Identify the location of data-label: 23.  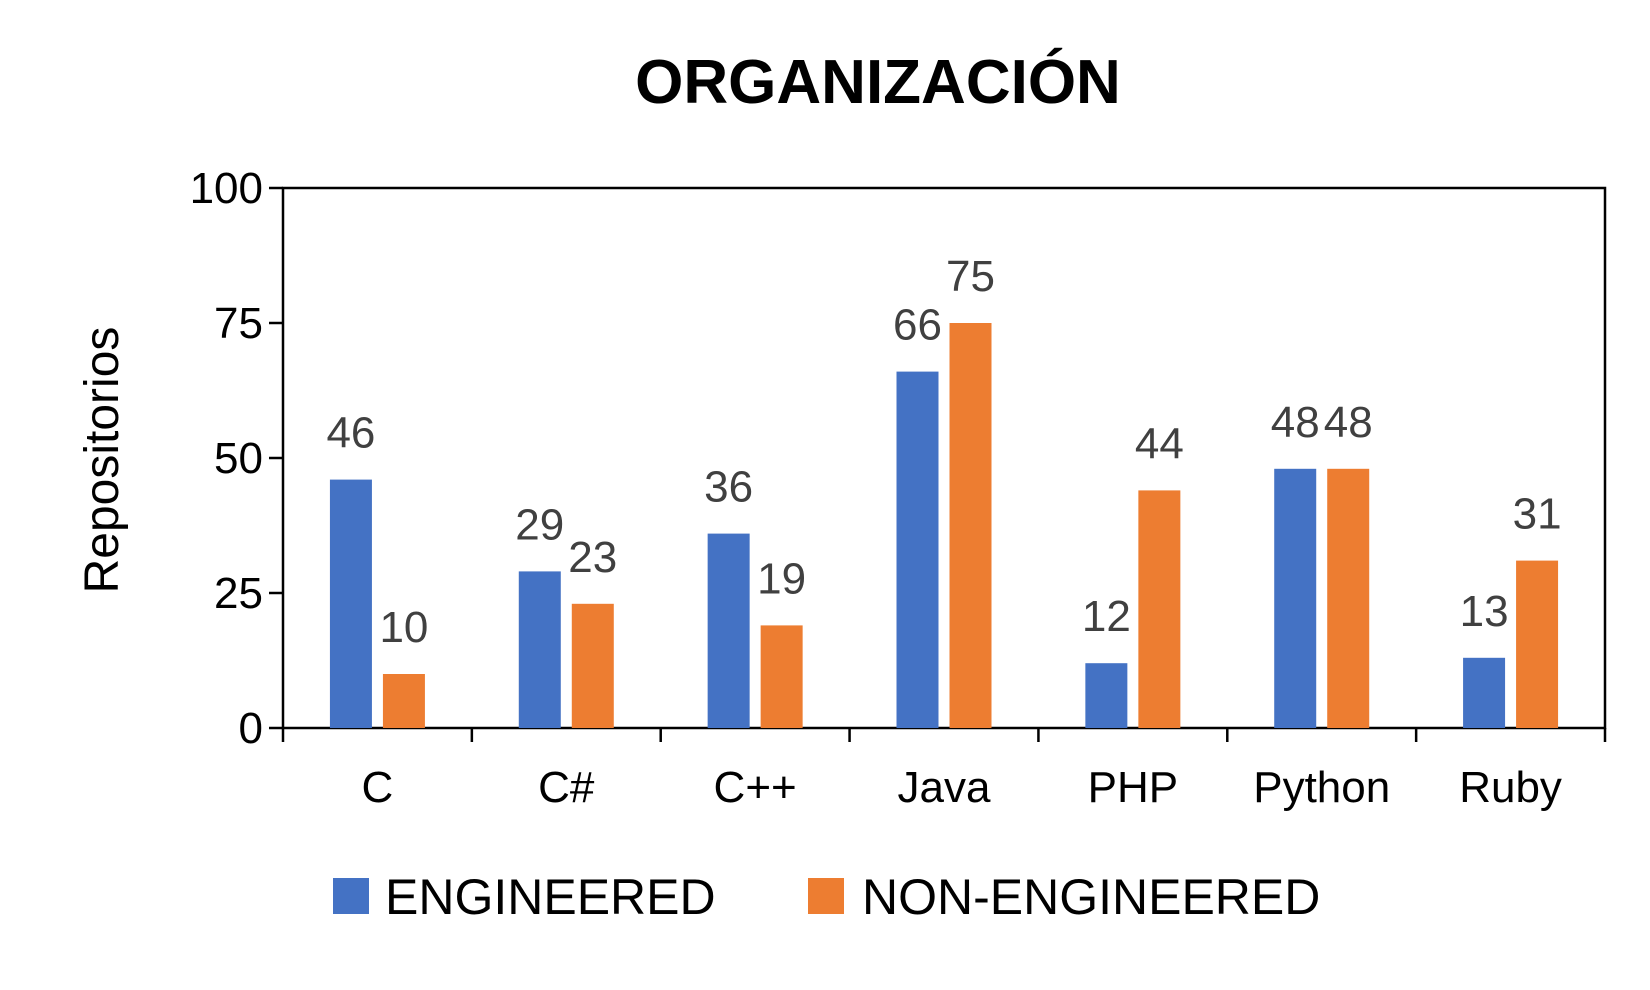
(592, 557).